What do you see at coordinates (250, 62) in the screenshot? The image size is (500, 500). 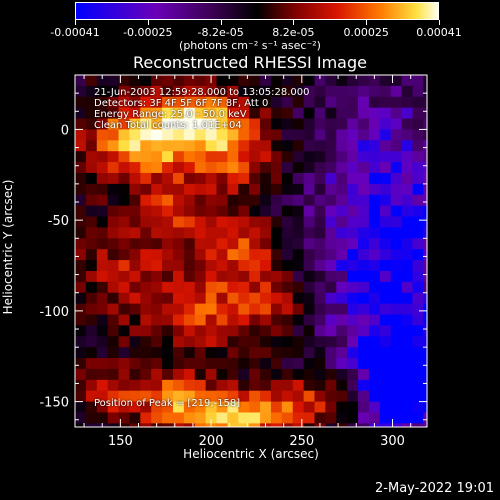 I see `chart-title: Reconstructed RHESSI Image` at bounding box center [250, 62].